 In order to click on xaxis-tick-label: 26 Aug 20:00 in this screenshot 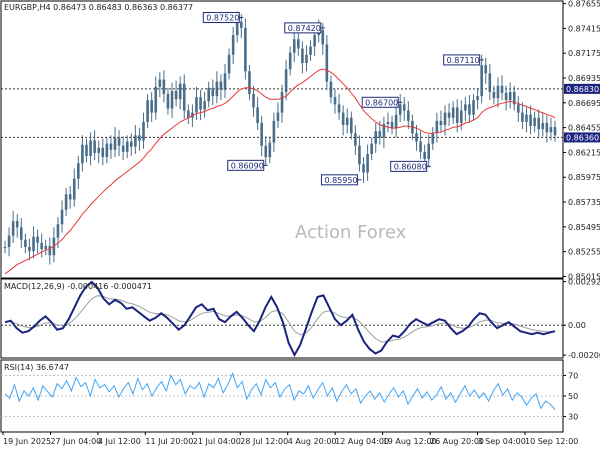, I will do `click(457, 441)`.